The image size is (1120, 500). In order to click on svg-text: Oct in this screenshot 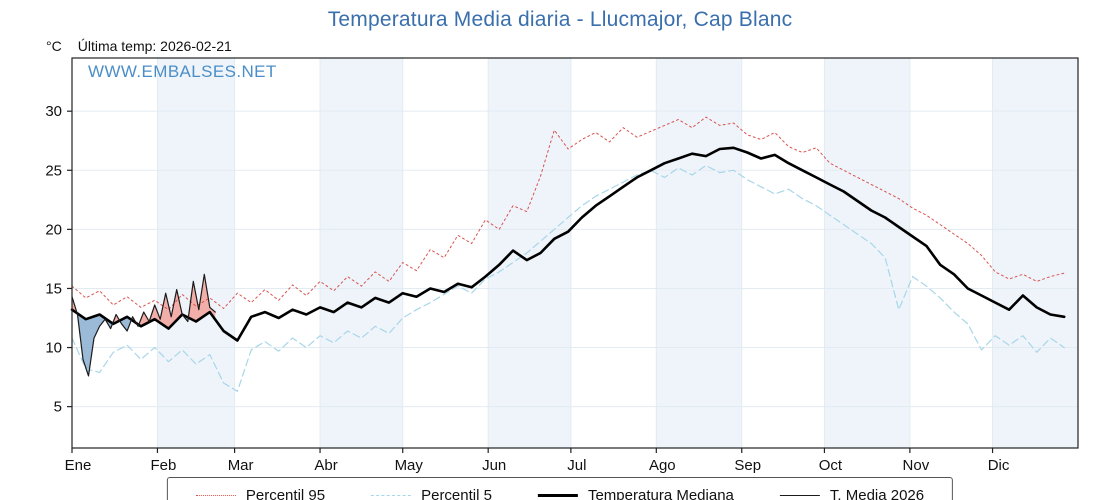, I will do `click(831, 465)`.